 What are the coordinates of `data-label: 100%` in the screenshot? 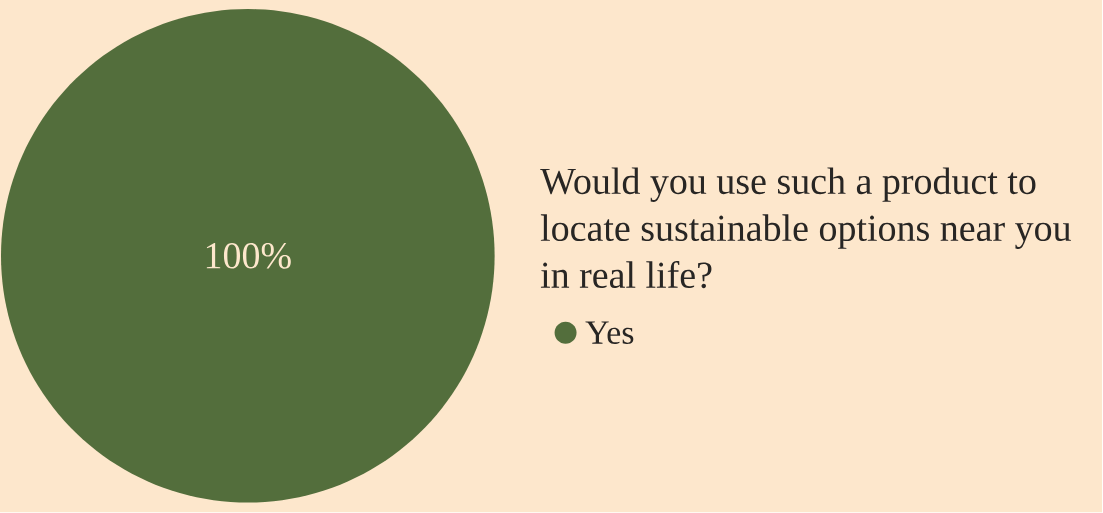 It's located at (248, 256).